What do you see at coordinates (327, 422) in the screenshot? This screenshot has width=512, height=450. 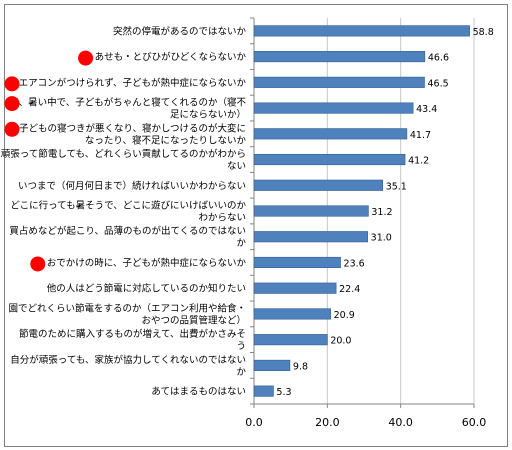 I see `x-tick-label: 20.0` at bounding box center [327, 422].